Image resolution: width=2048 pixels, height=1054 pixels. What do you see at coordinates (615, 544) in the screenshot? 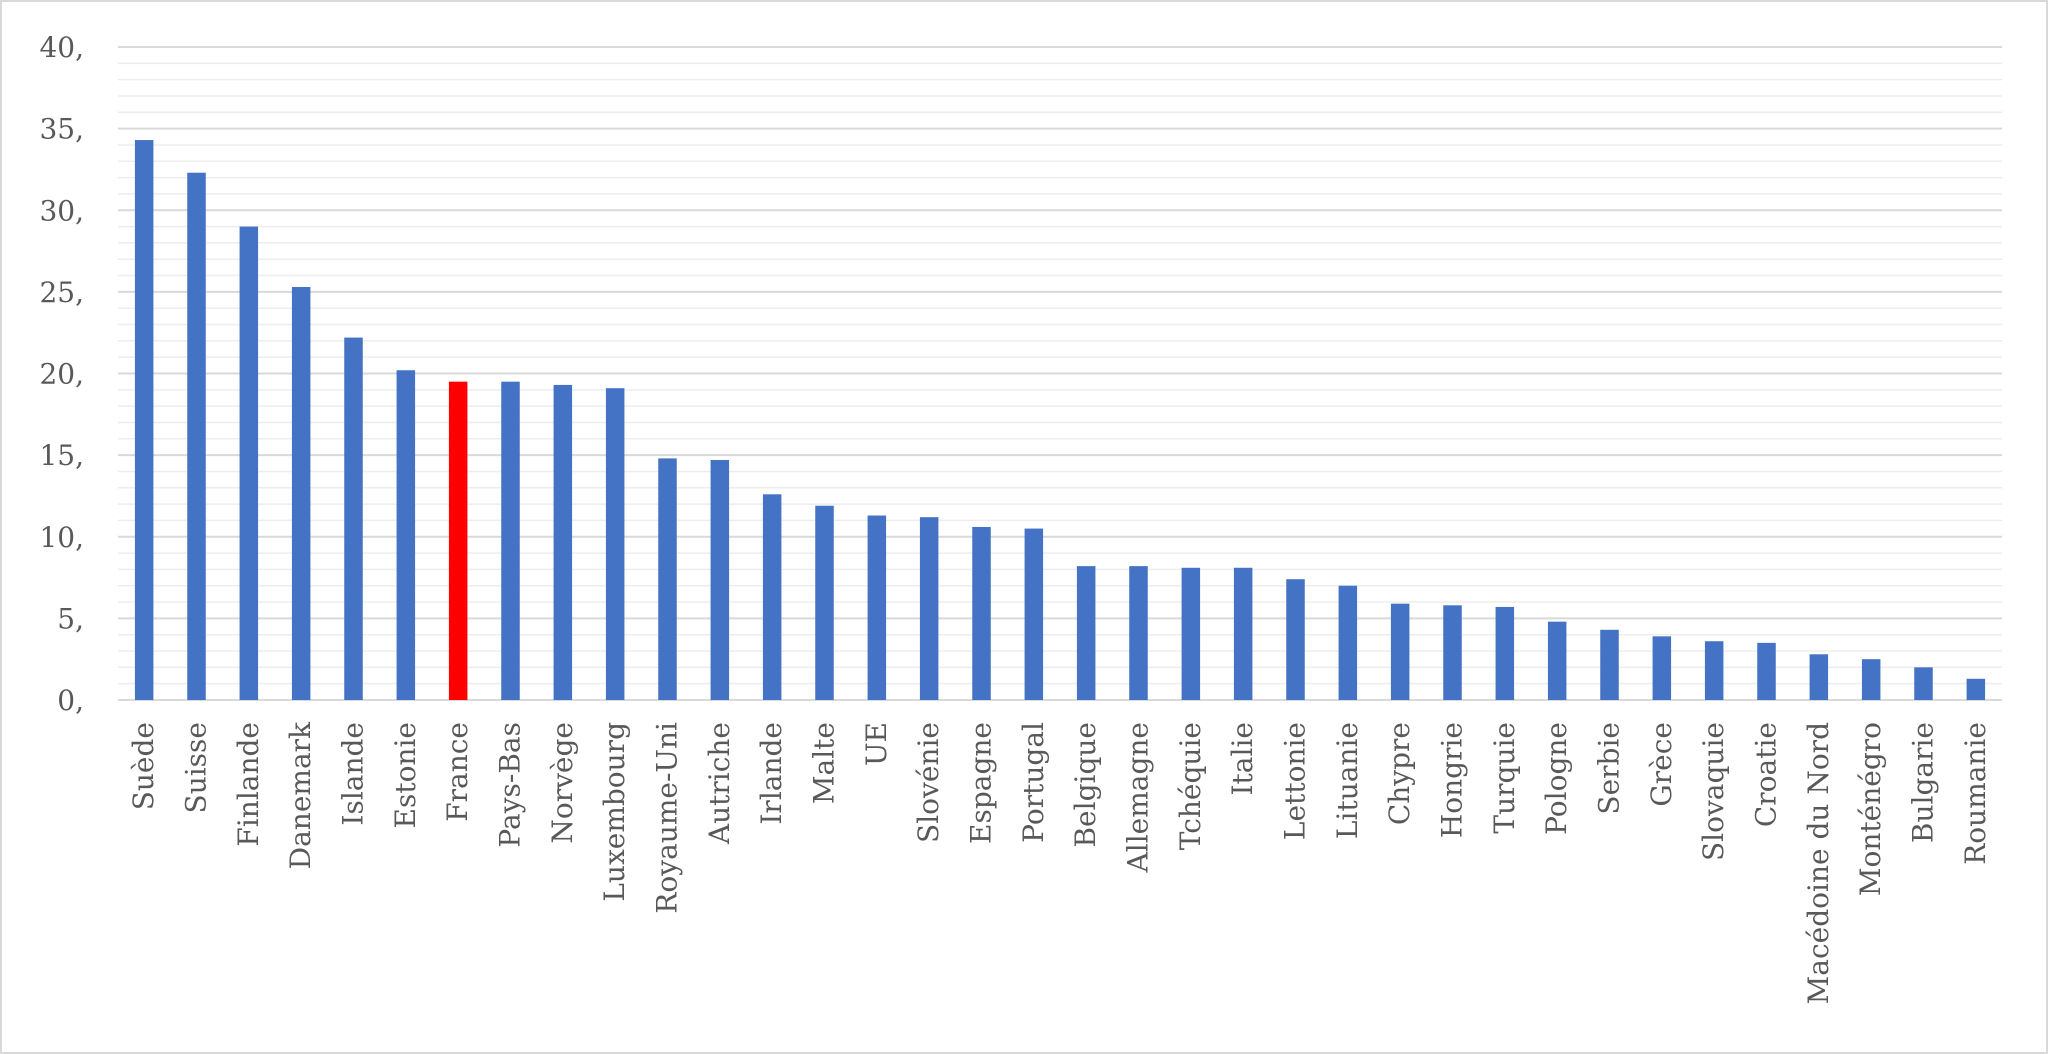
I see `bar-luxembourg` at bounding box center [615, 544].